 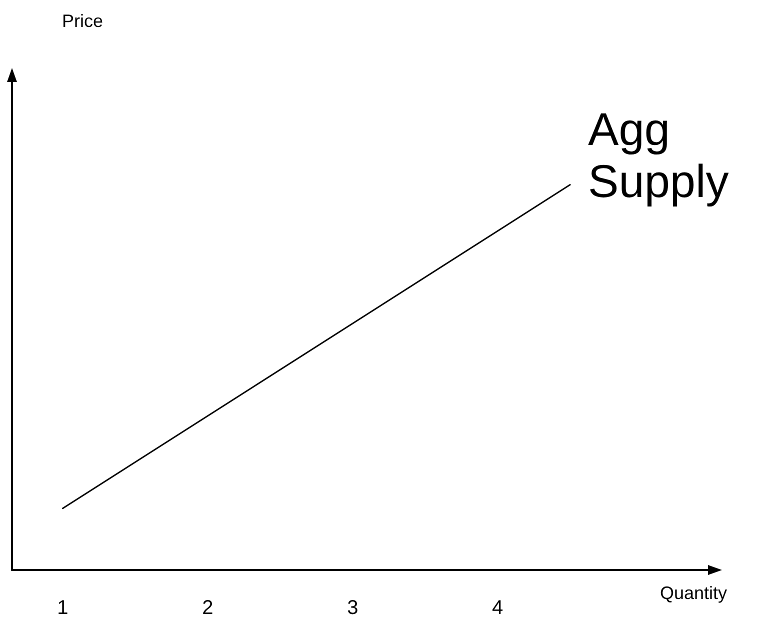 What do you see at coordinates (658, 154) in the screenshot?
I see `series-label: Agg Supply` at bounding box center [658, 154].